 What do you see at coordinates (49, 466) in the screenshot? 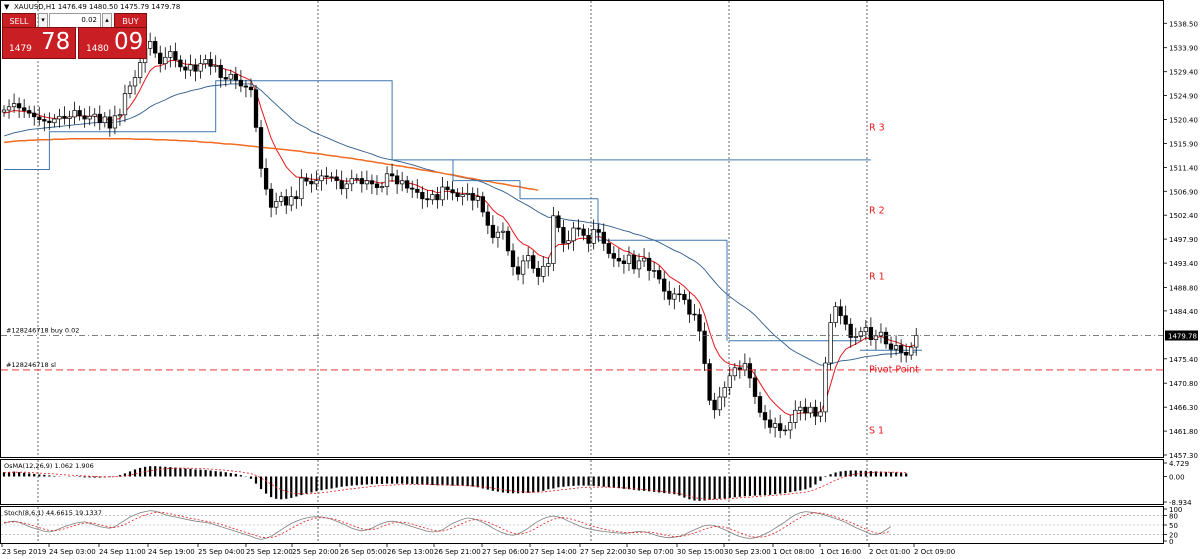
I see `osma-header: OsMA(12,26,9) 1.062 1.906` at bounding box center [49, 466].